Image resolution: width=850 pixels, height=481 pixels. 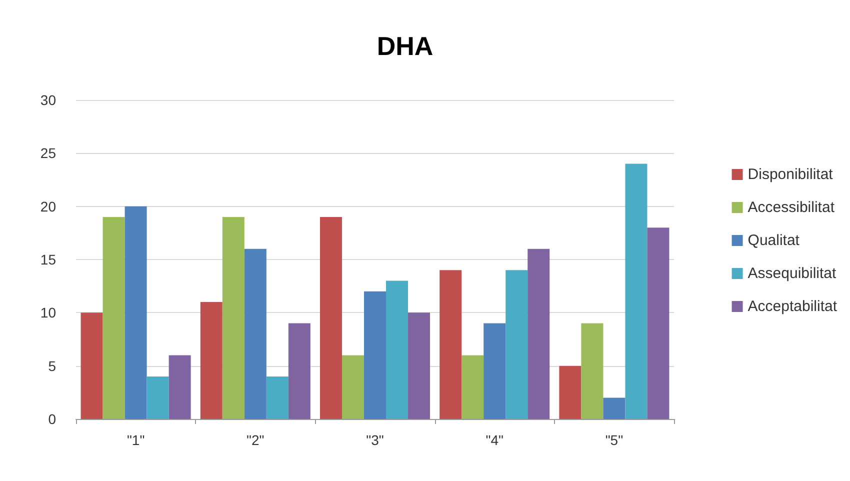 I want to click on chart-title: DHA, so click(x=405, y=46).